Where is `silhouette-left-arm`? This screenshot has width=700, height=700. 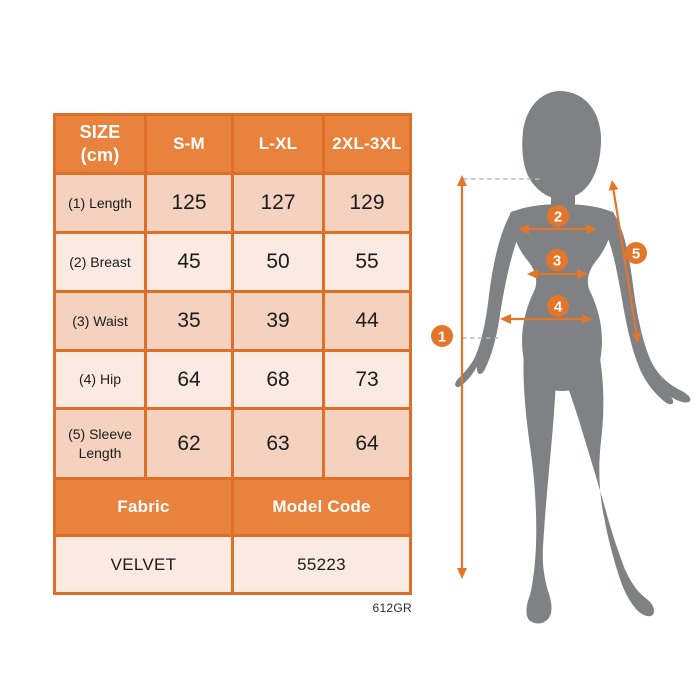 silhouette-left-arm is located at coordinates (492, 299).